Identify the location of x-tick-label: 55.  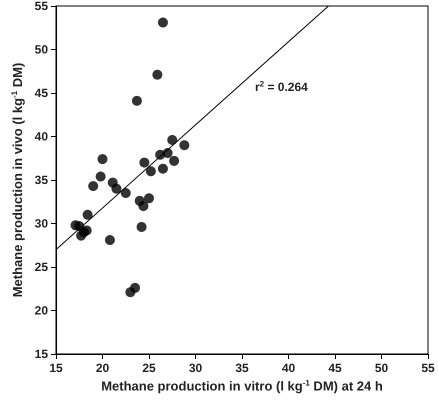
(428, 368).